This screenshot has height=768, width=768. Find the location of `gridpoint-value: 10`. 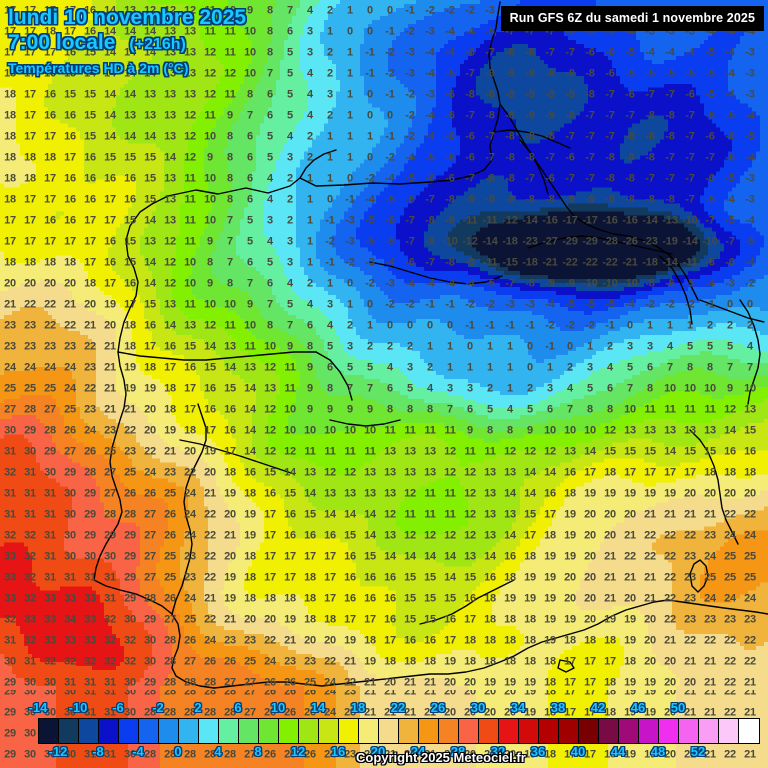

gridpoint-value: 10 is located at coordinates (210, 199).